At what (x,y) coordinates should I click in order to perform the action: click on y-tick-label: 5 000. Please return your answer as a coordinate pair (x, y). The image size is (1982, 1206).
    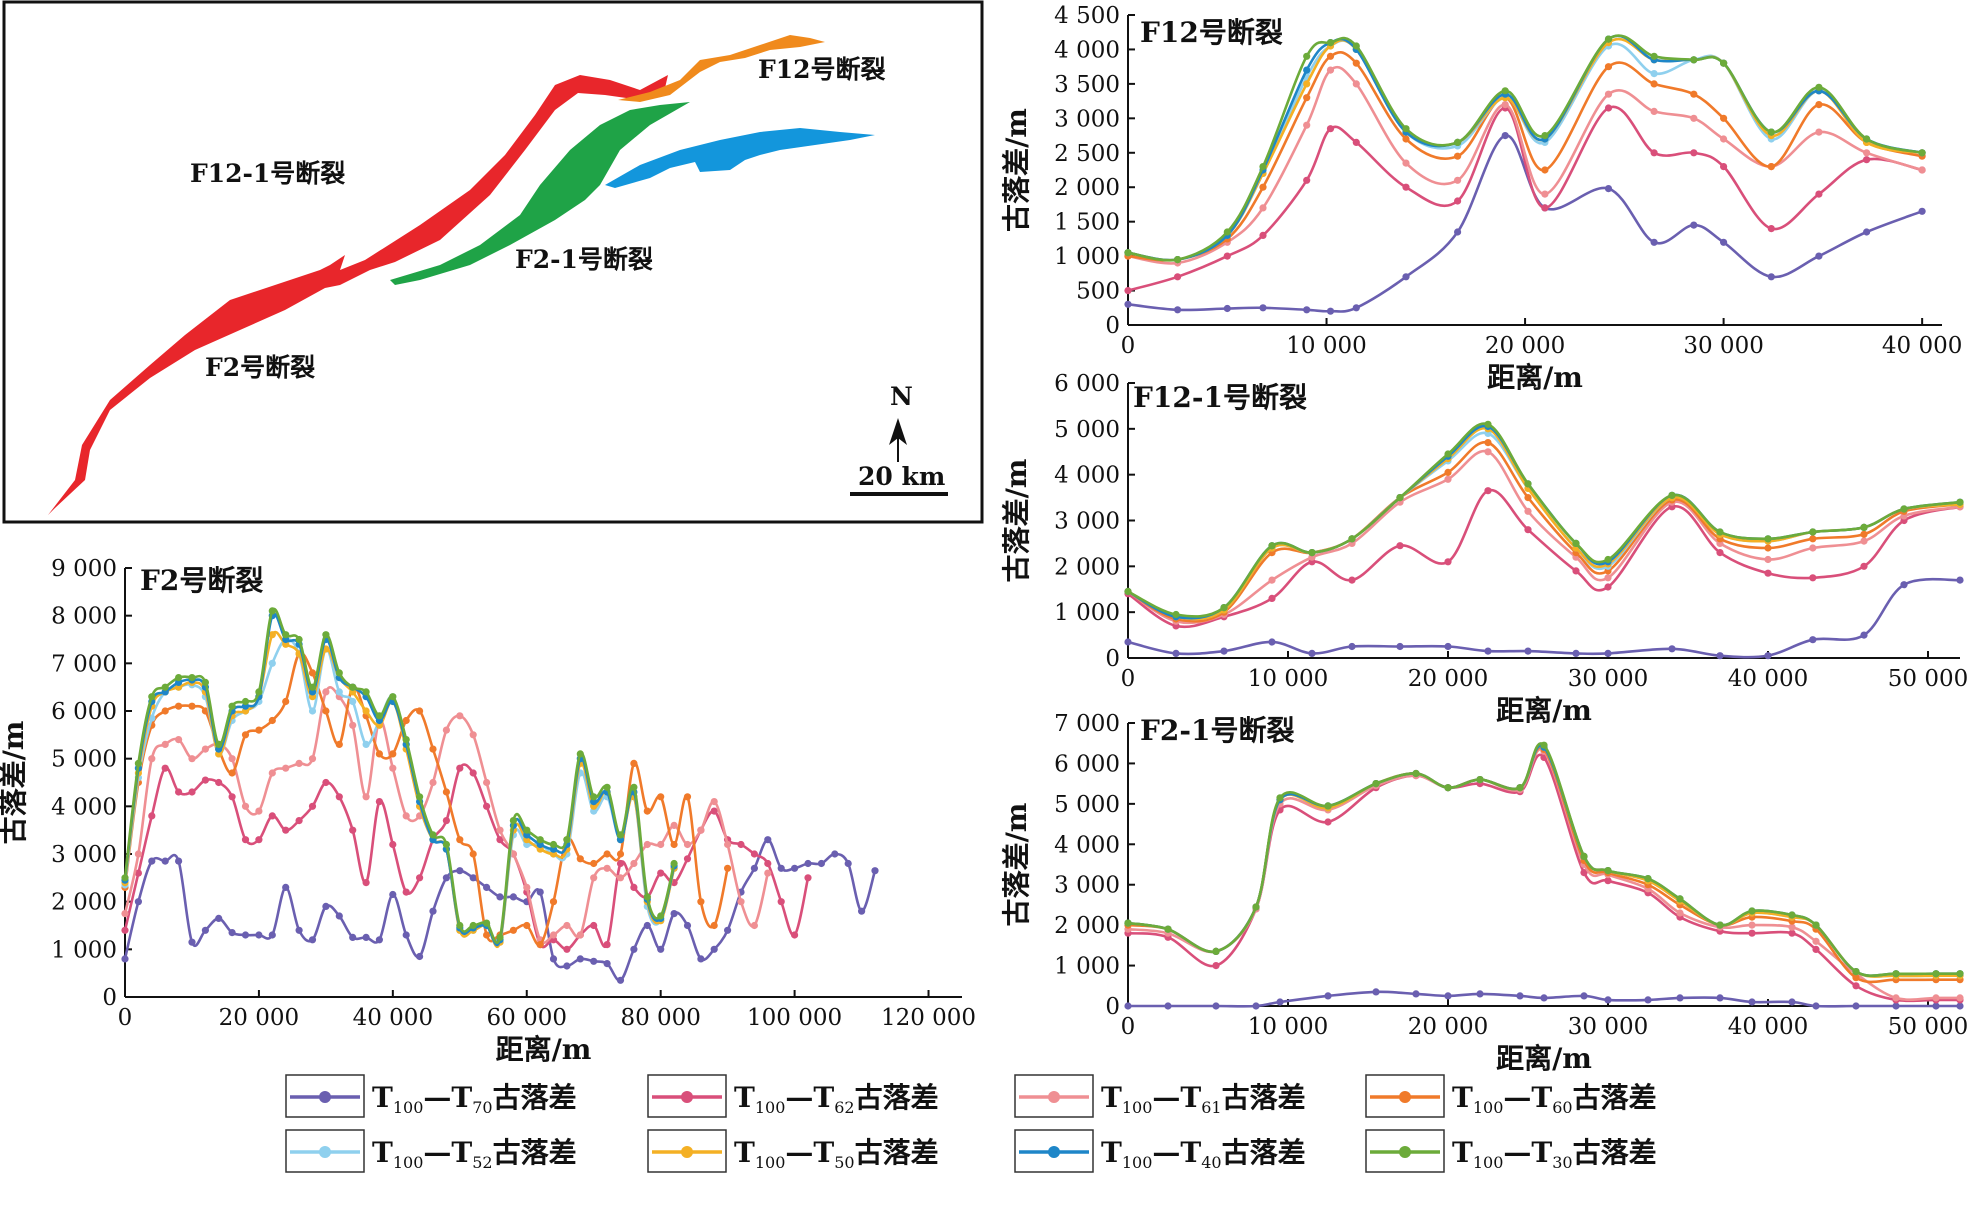
    Looking at the image, I should click on (1087, 430).